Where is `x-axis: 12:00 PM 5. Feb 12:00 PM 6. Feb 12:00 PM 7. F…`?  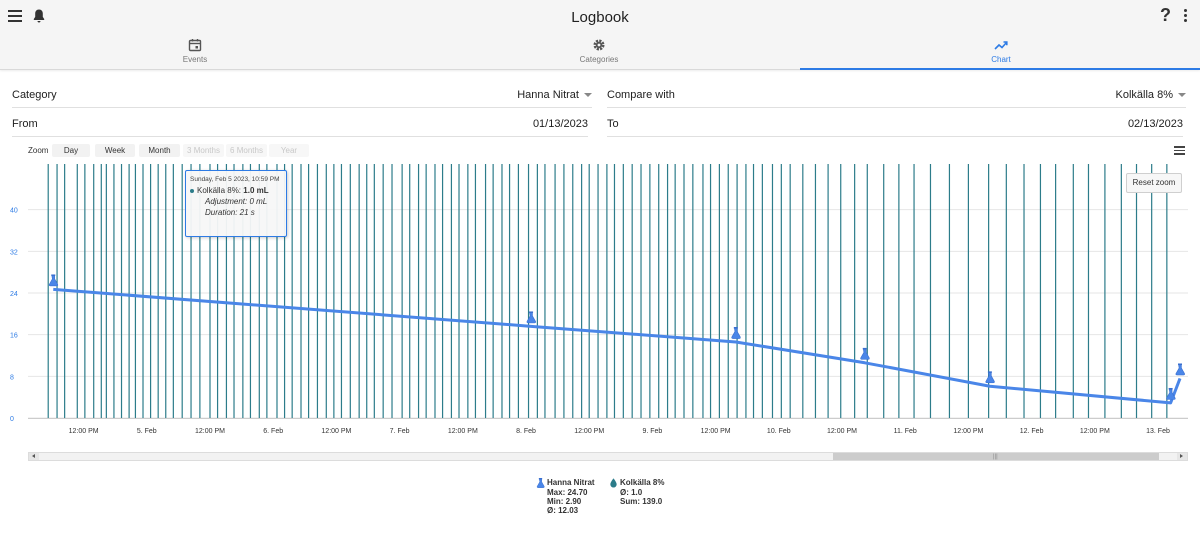
x-axis: 12:00 PM 5. Feb 12:00 PM 6. Feb 12:00 PM 7. F… is located at coordinates (608, 426).